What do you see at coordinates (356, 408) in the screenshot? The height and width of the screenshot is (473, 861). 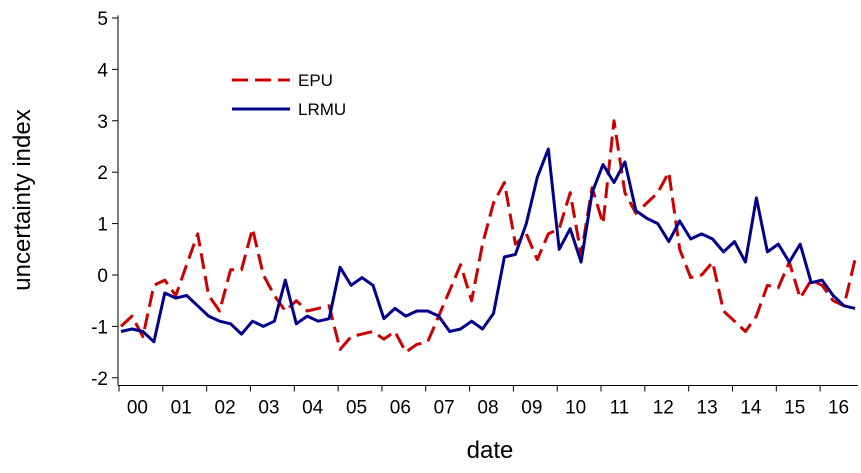 I see `x-tick-label: 05` at bounding box center [356, 408].